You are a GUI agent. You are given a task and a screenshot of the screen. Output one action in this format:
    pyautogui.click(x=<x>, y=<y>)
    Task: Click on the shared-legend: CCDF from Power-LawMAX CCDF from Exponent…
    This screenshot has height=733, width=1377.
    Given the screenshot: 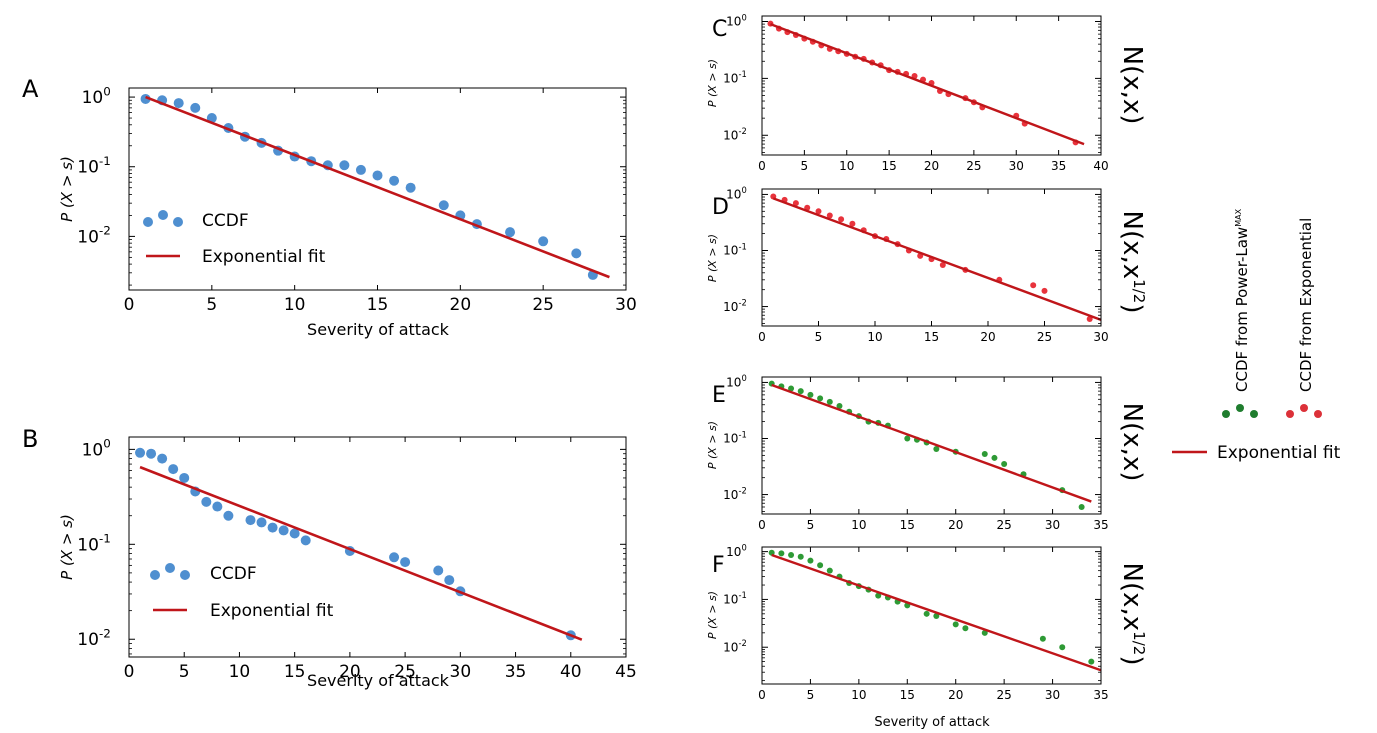 What is the action you would take?
    pyautogui.click(x=1256, y=335)
    